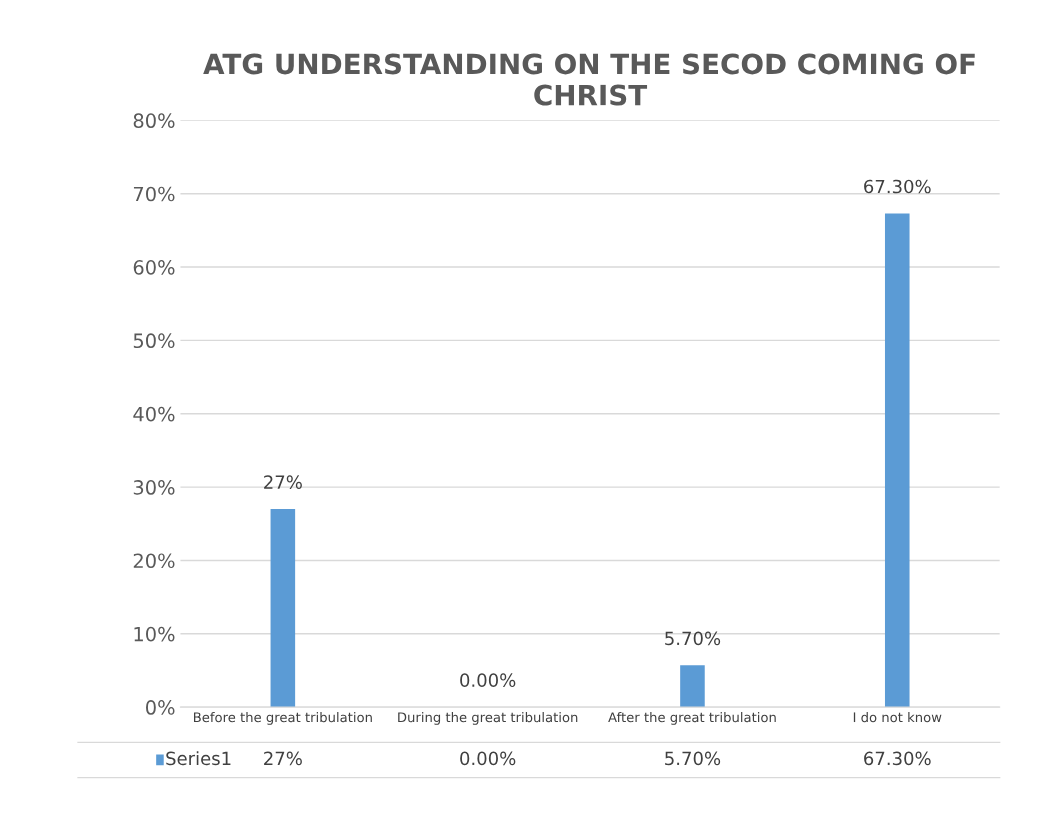 Image resolution: width=1037 pixels, height=830 pixels. I want to click on y-tick-label: 20%, so click(154, 561).